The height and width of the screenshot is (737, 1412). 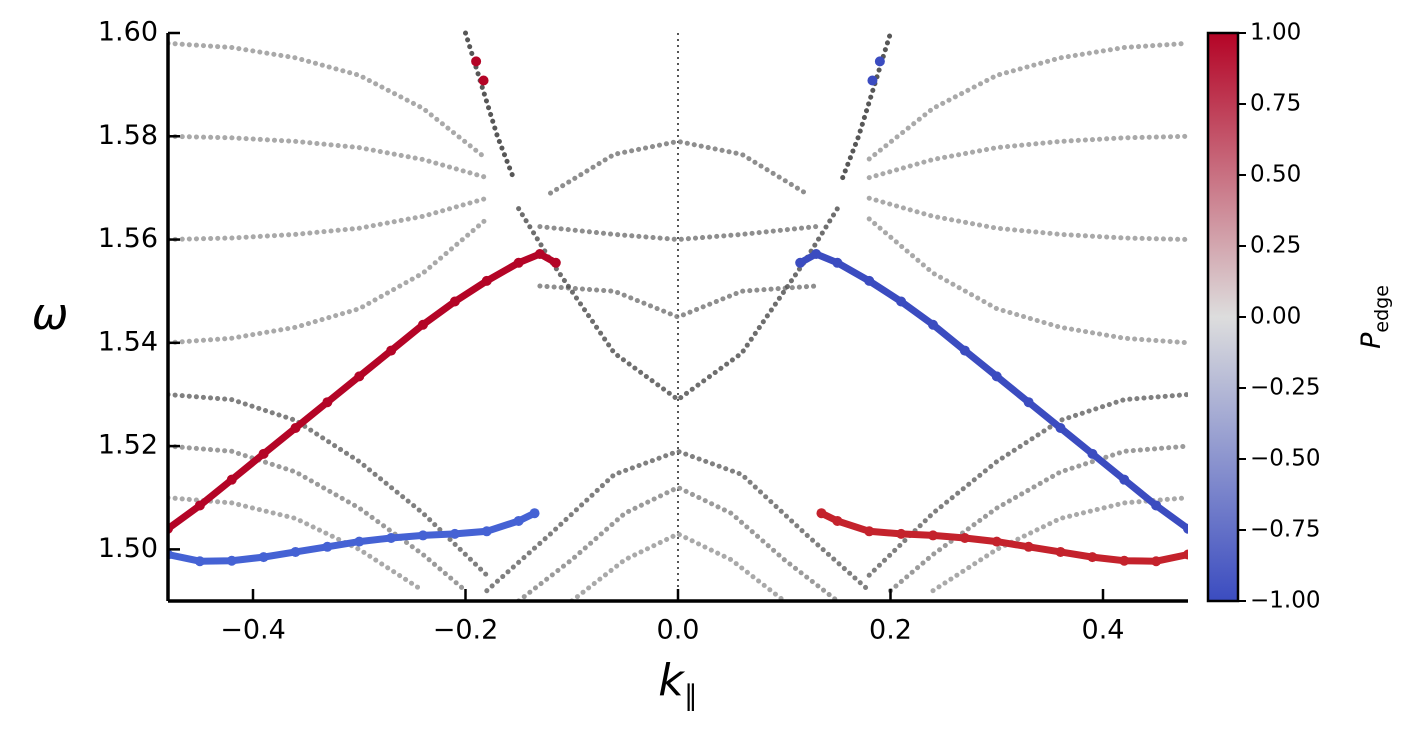 What do you see at coordinates (128, 445) in the screenshot?
I see `y-tick-label: 1.52` at bounding box center [128, 445].